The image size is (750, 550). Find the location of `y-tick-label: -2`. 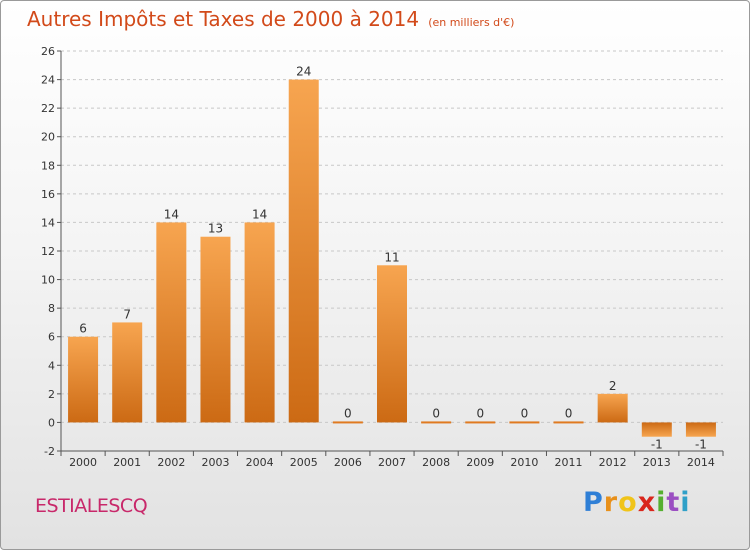

y-tick-label: -2 is located at coordinates (49, 451).